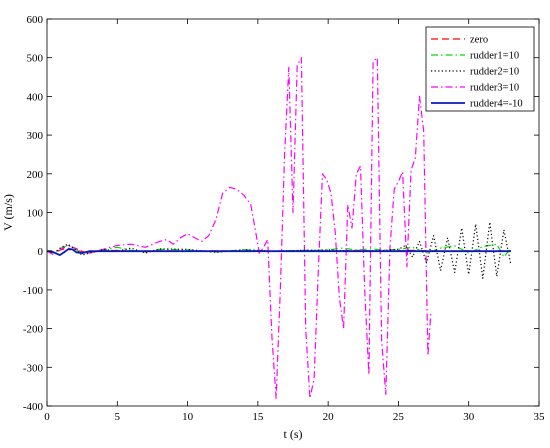 The width and height of the screenshot is (550, 448). I want to click on y-tick-label: -300, so click(33, 368).